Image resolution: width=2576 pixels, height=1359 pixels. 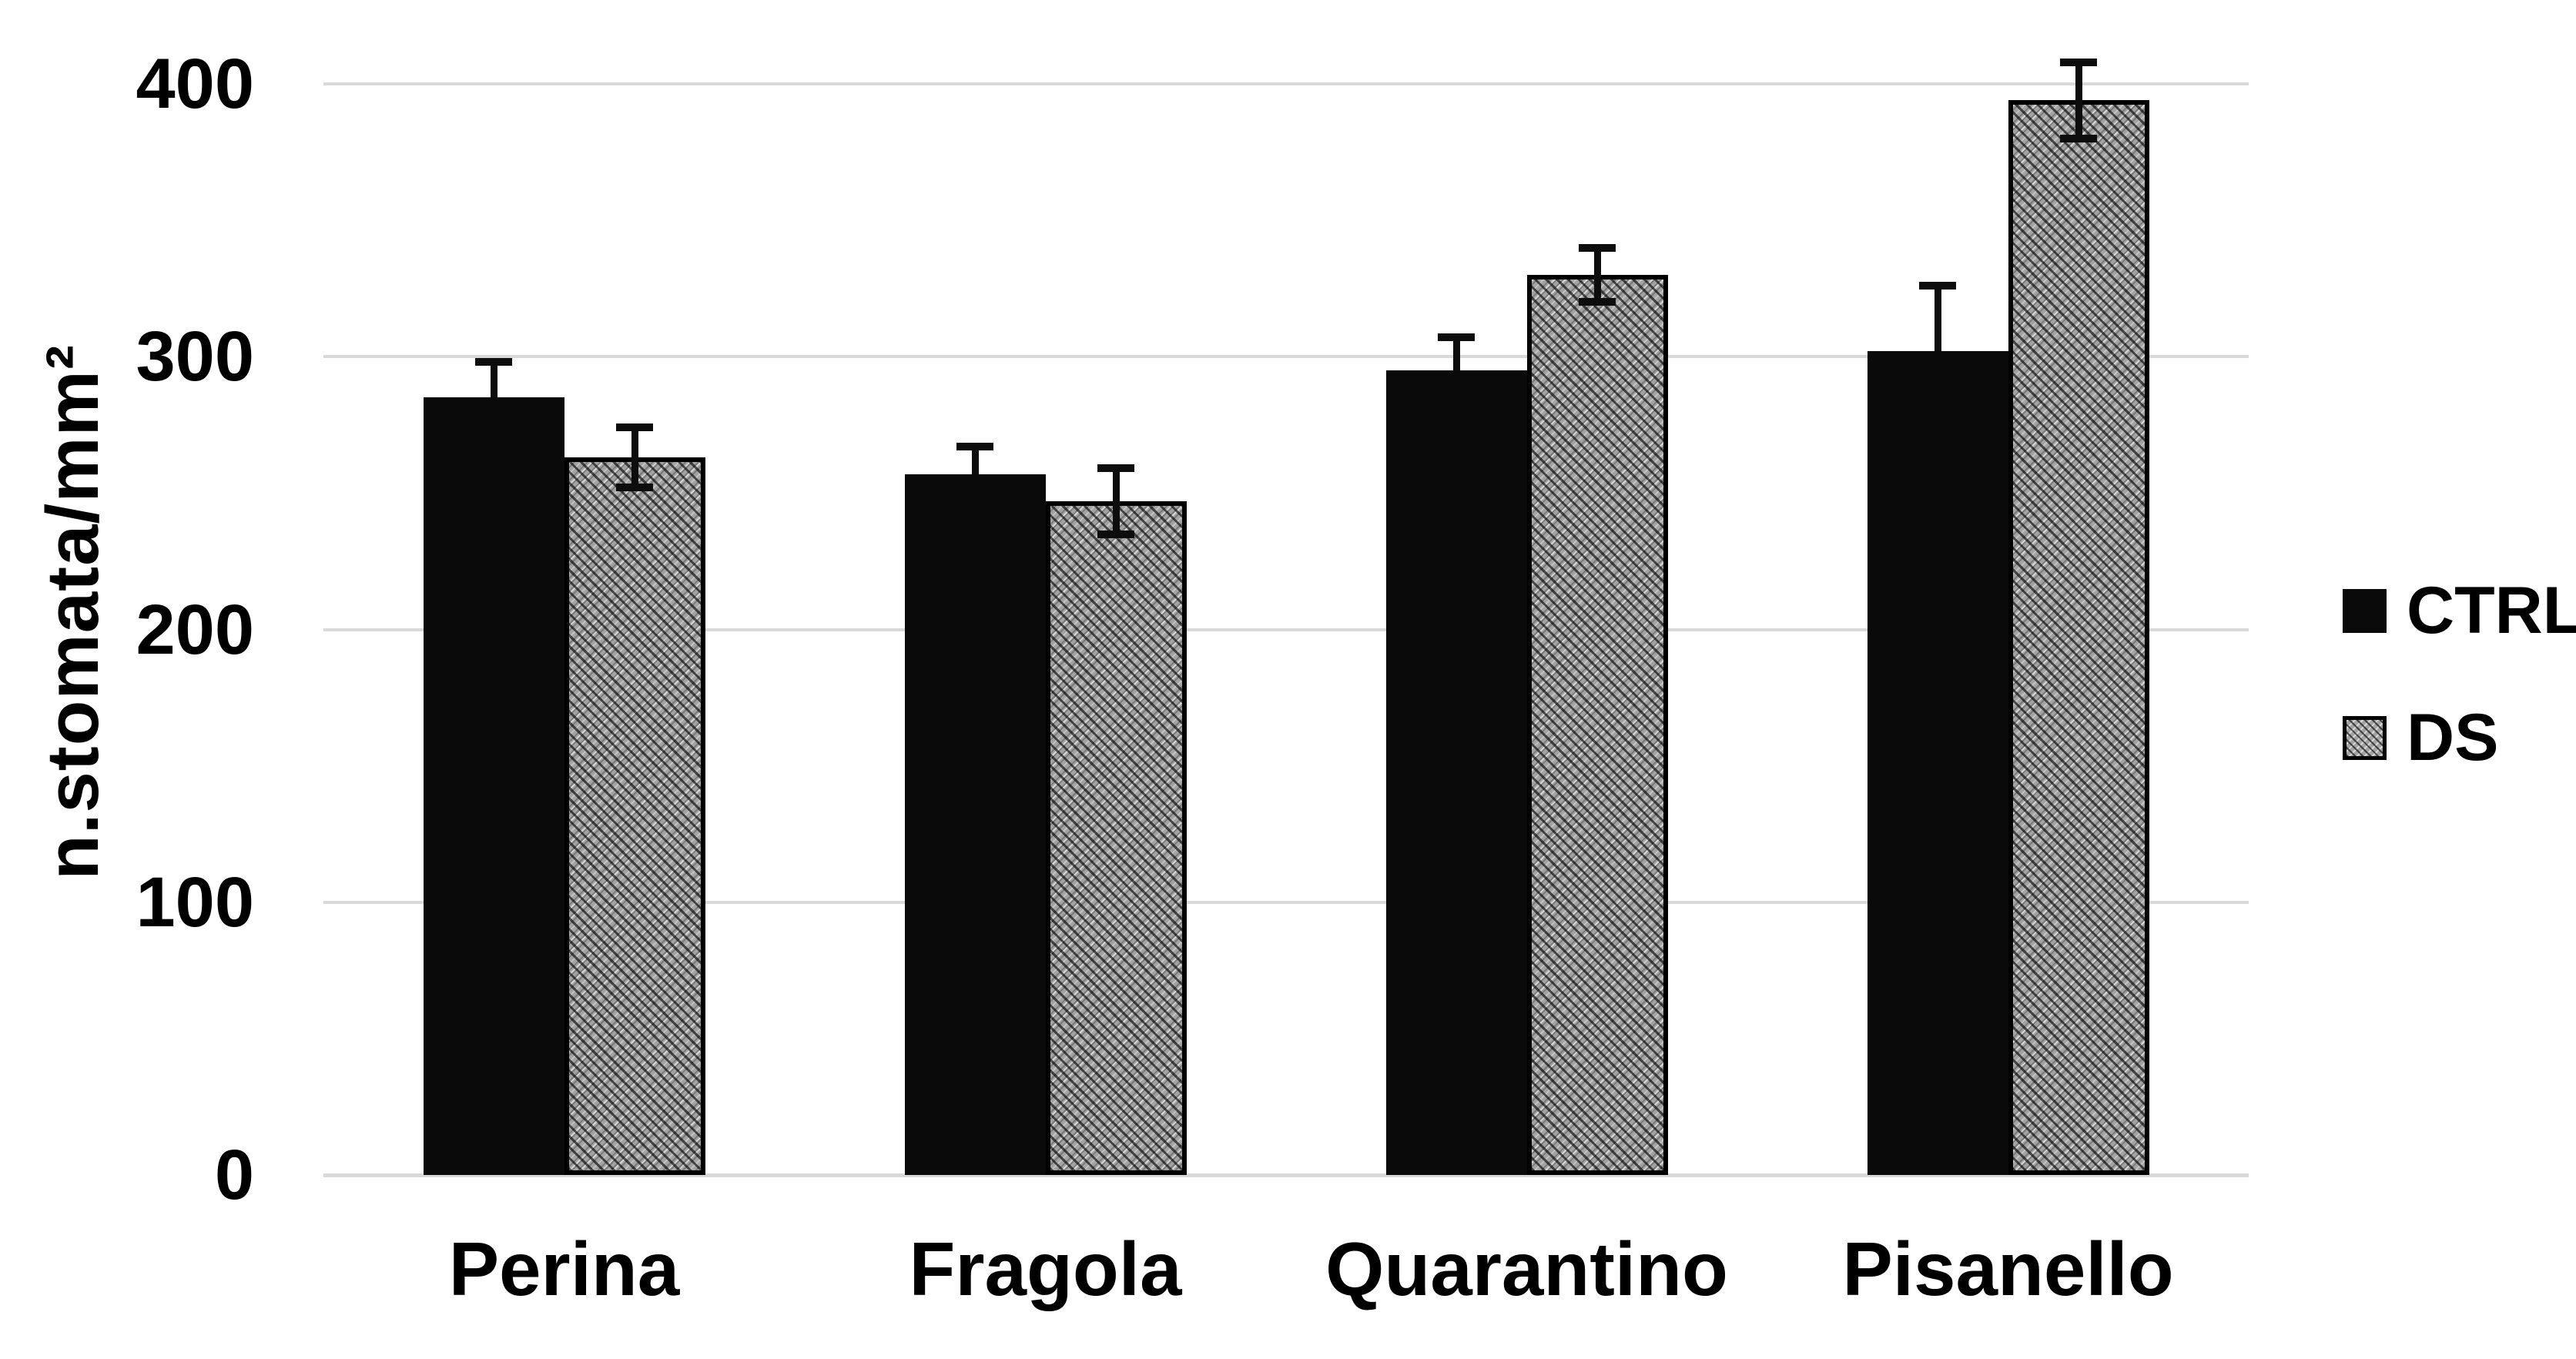 I want to click on y-tick-label-200: 200, so click(x=195, y=629).